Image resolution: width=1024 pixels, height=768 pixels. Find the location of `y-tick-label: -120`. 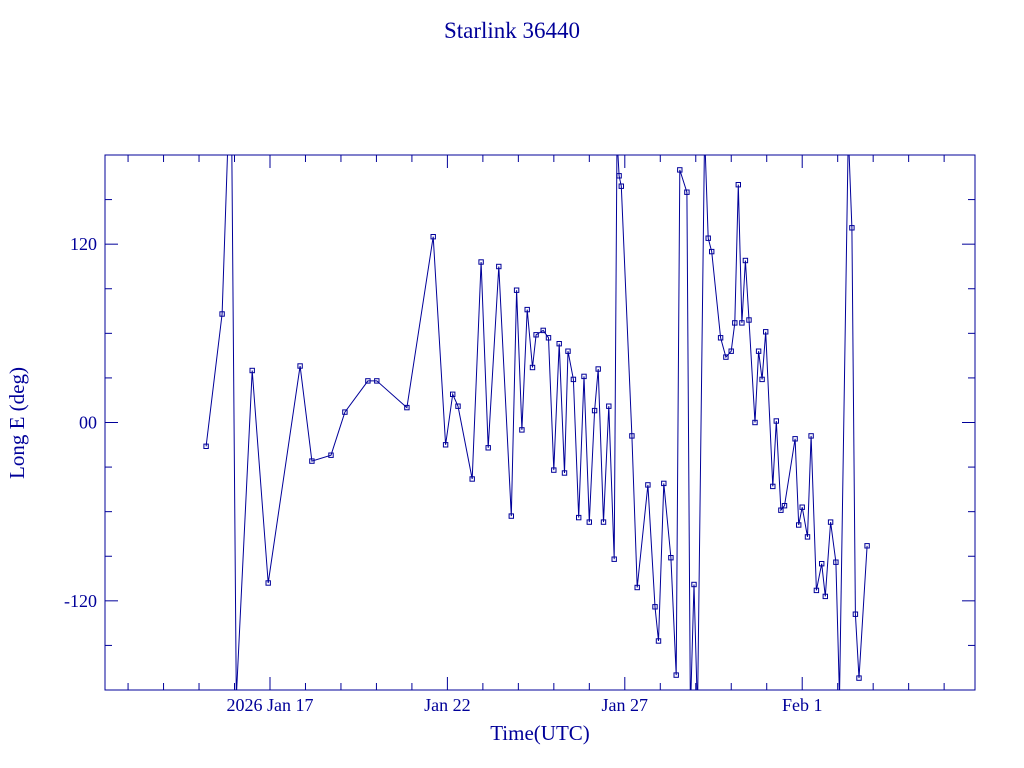

y-tick-label: -120 is located at coordinates (80, 601).